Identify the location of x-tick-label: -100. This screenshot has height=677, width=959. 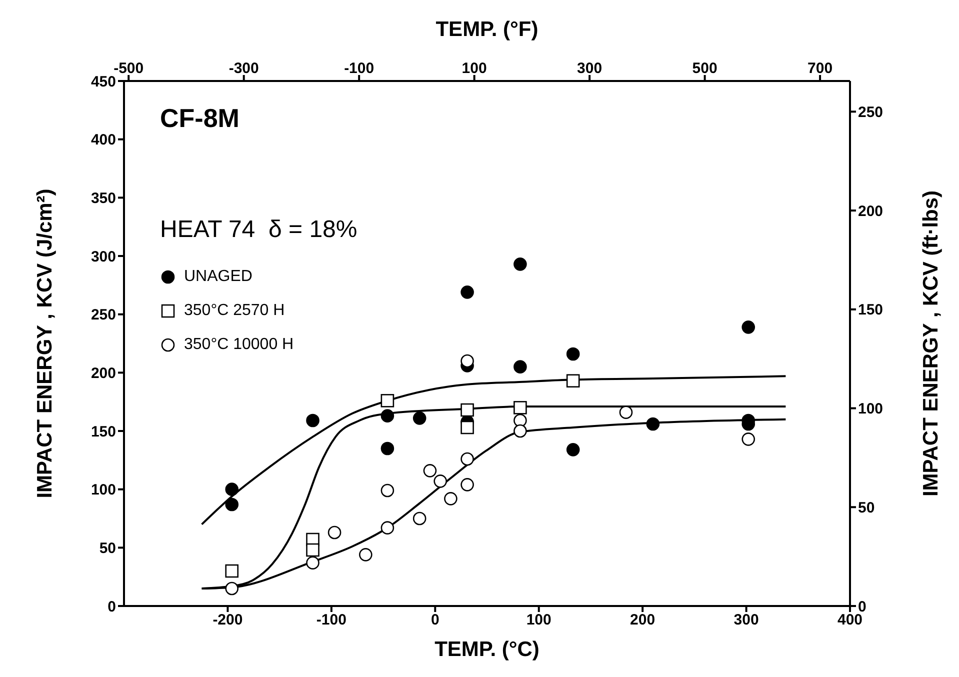
(331, 620).